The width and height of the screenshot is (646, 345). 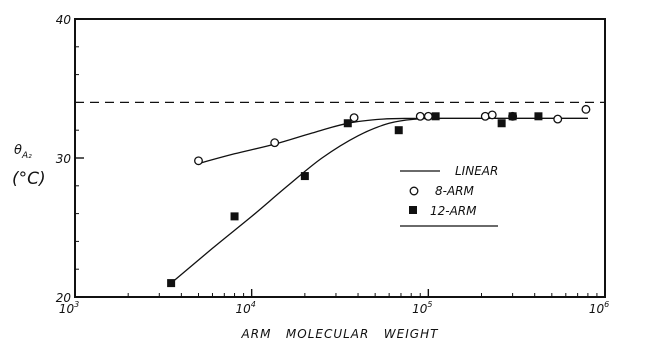 What do you see at coordinates (393, 141) in the screenshot?
I see `fit-curve-8-arm` at bounding box center [393, 141].